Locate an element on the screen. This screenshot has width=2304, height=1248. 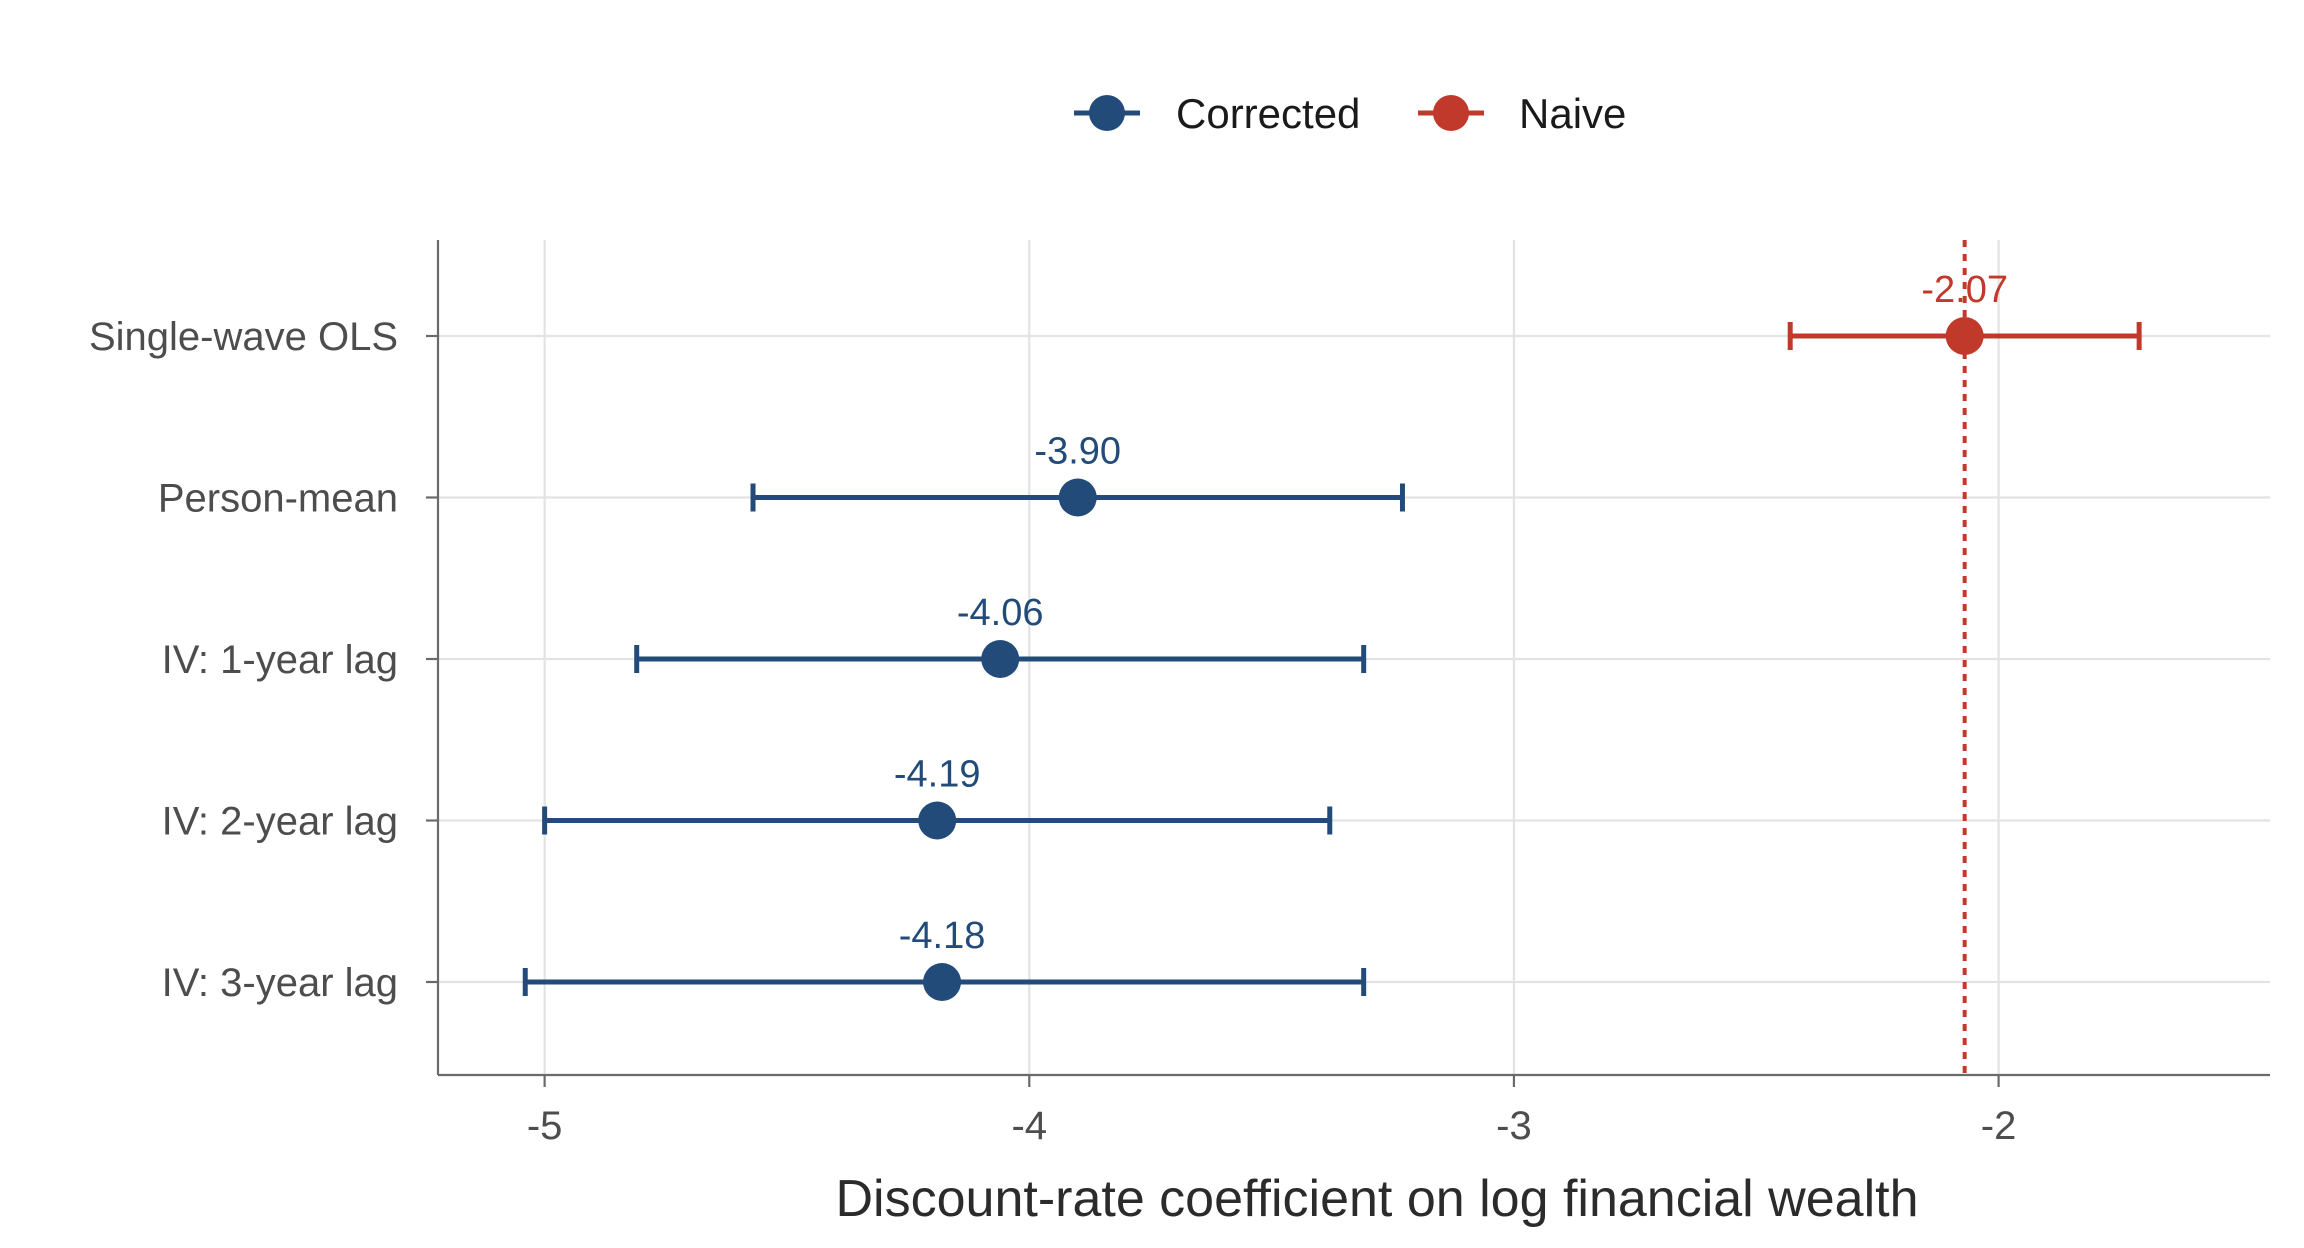
data-label: -4.06 is located at coordinates (1000, 613).